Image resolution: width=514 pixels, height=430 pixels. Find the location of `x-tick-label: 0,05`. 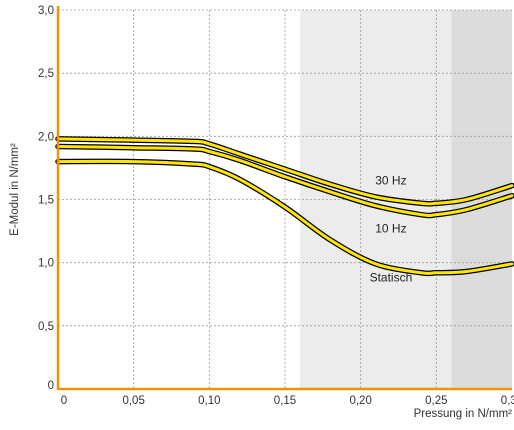

x-tick-label: 0,05 is located at coordinates (133, 401).